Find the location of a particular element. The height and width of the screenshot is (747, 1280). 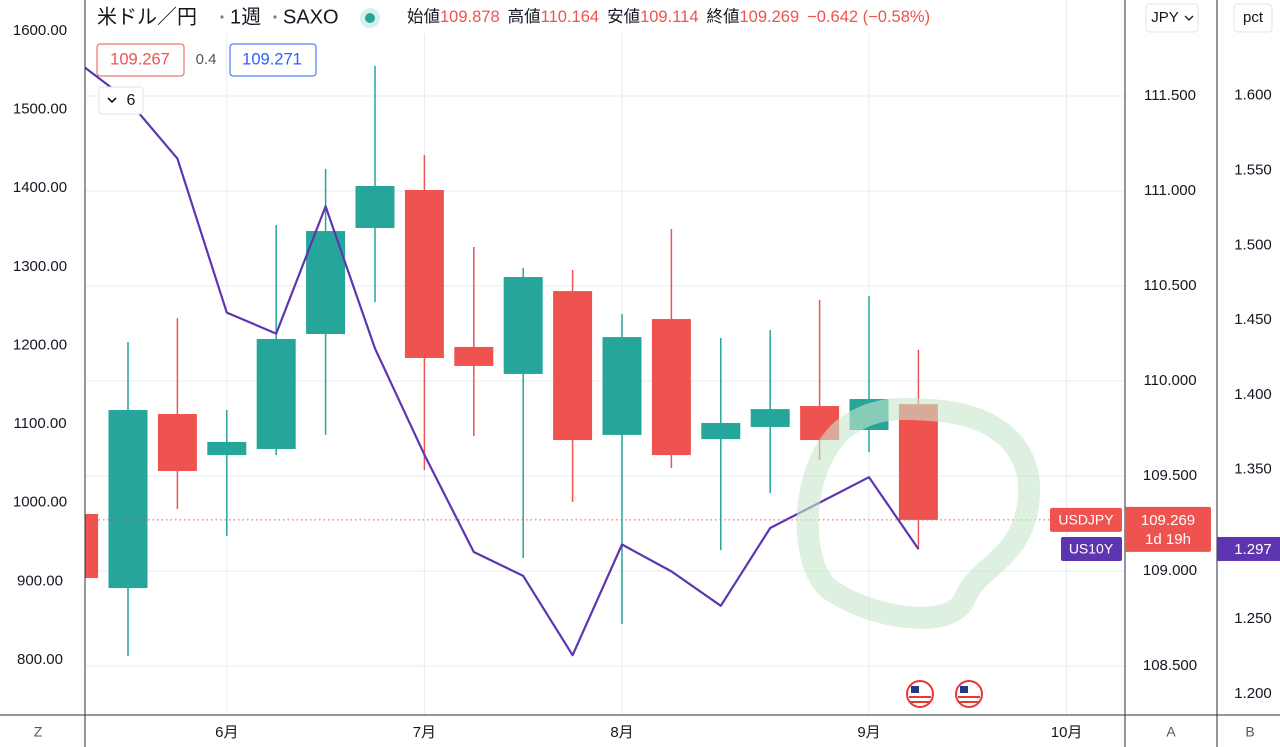

symbol-tag-label: USDJPY is located at coordinates (1086, 520).